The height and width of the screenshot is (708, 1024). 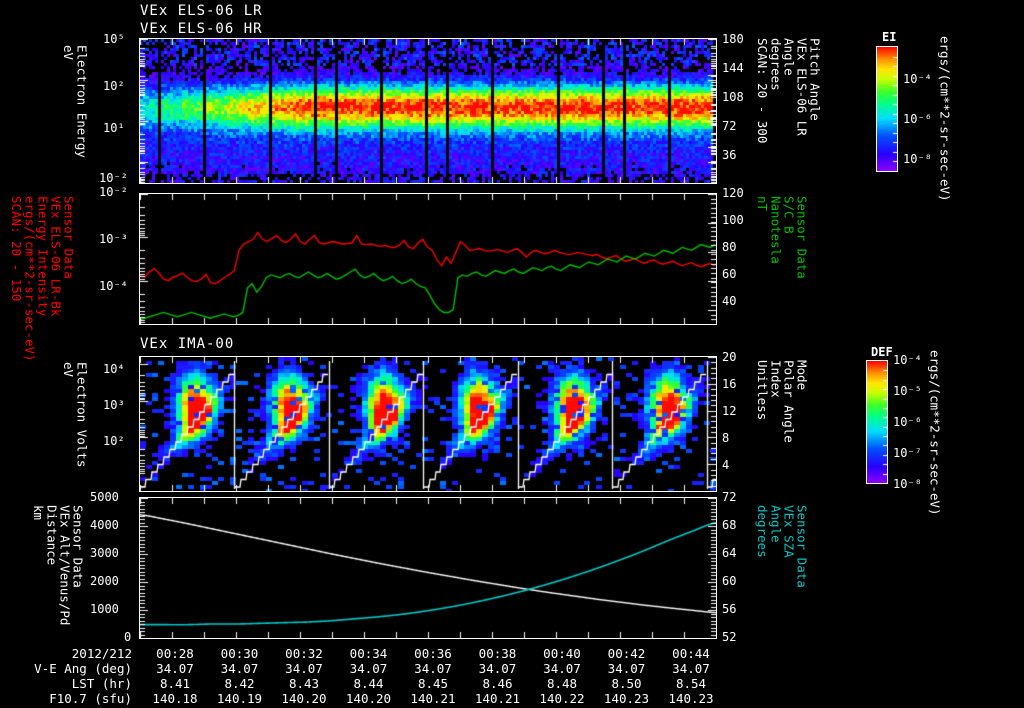 I want to click on panel2-y2tick-0: 120, so click(x=733, y=193).